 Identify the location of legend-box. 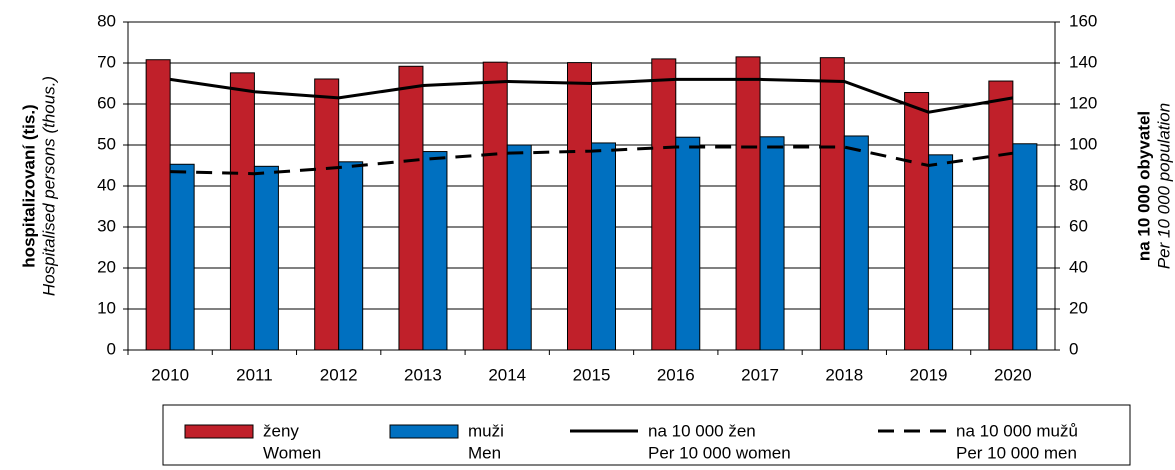
(646, 435).